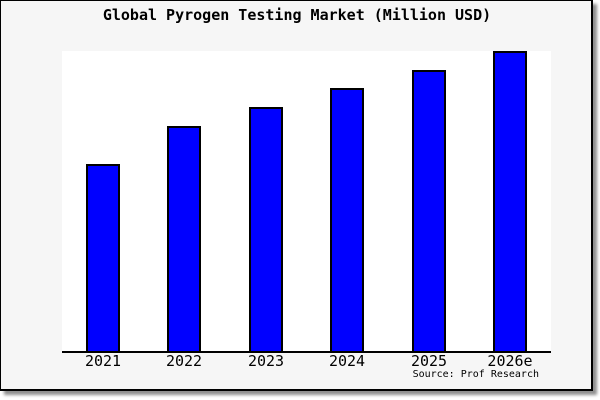 Image resolution: width=600 pixels, height=400 pixels. Describe the element at coordinates (266, 361) in the screenshot. I see `x-tick-label-2023: 2023` at that location.